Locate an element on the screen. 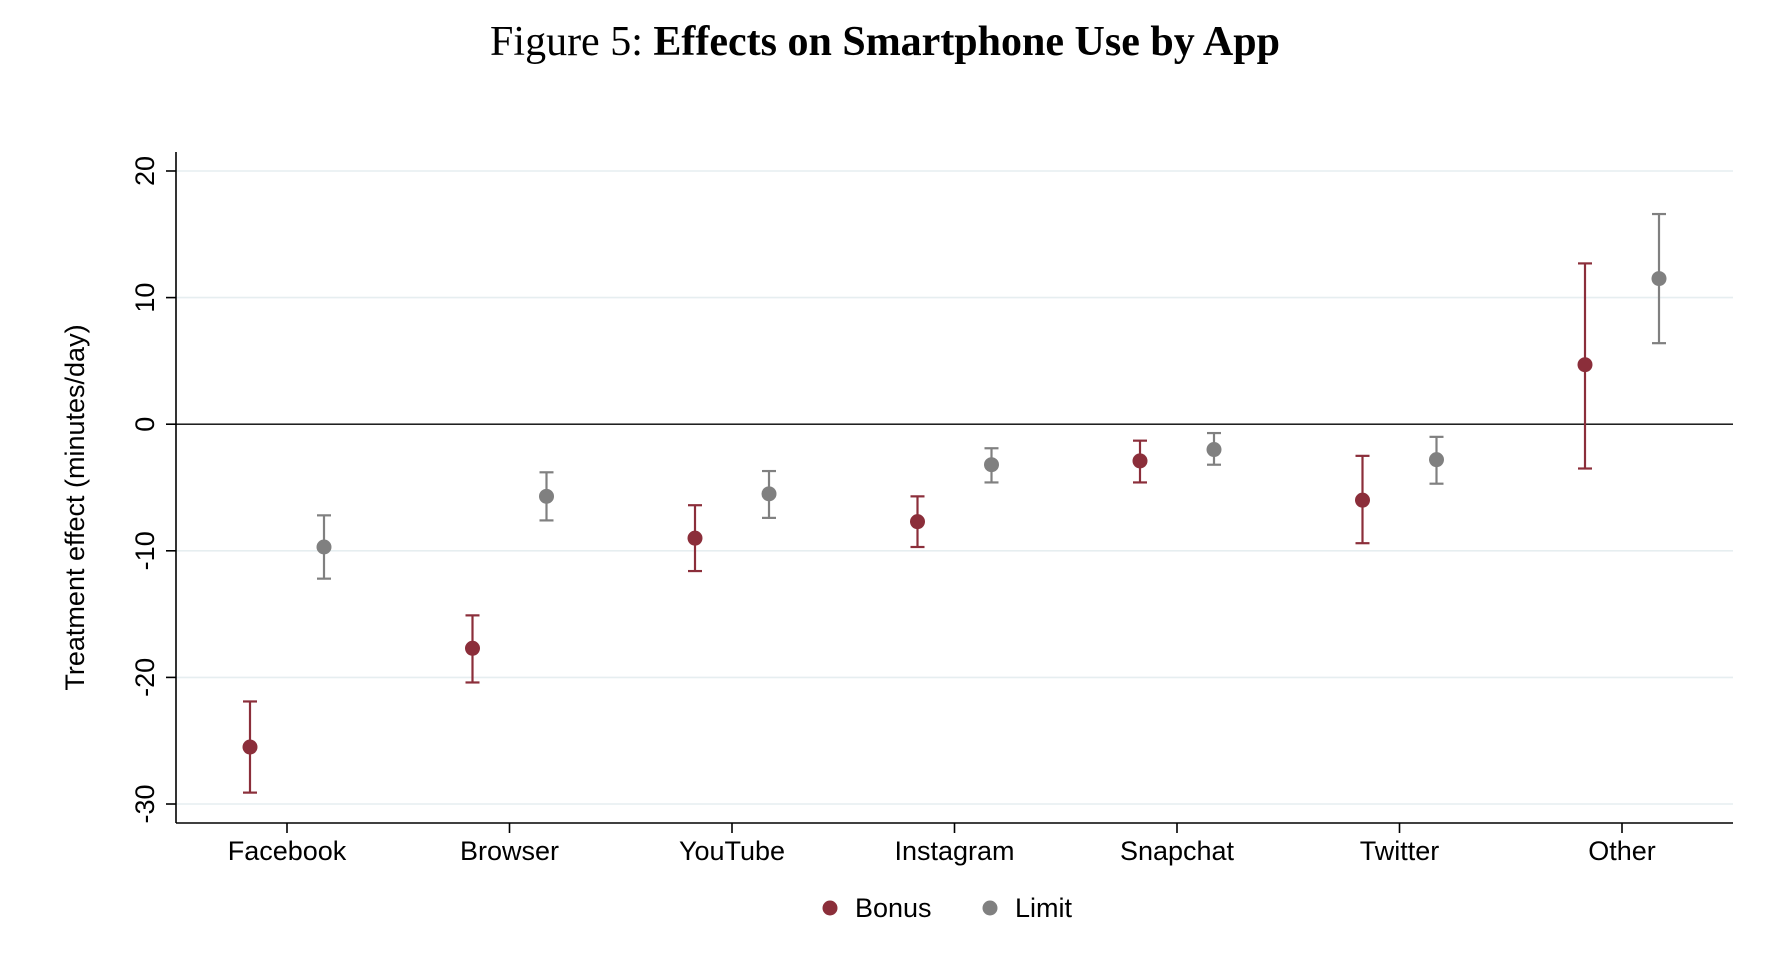  legend-label-limit: Limit is located at coordinates (1044, 908).